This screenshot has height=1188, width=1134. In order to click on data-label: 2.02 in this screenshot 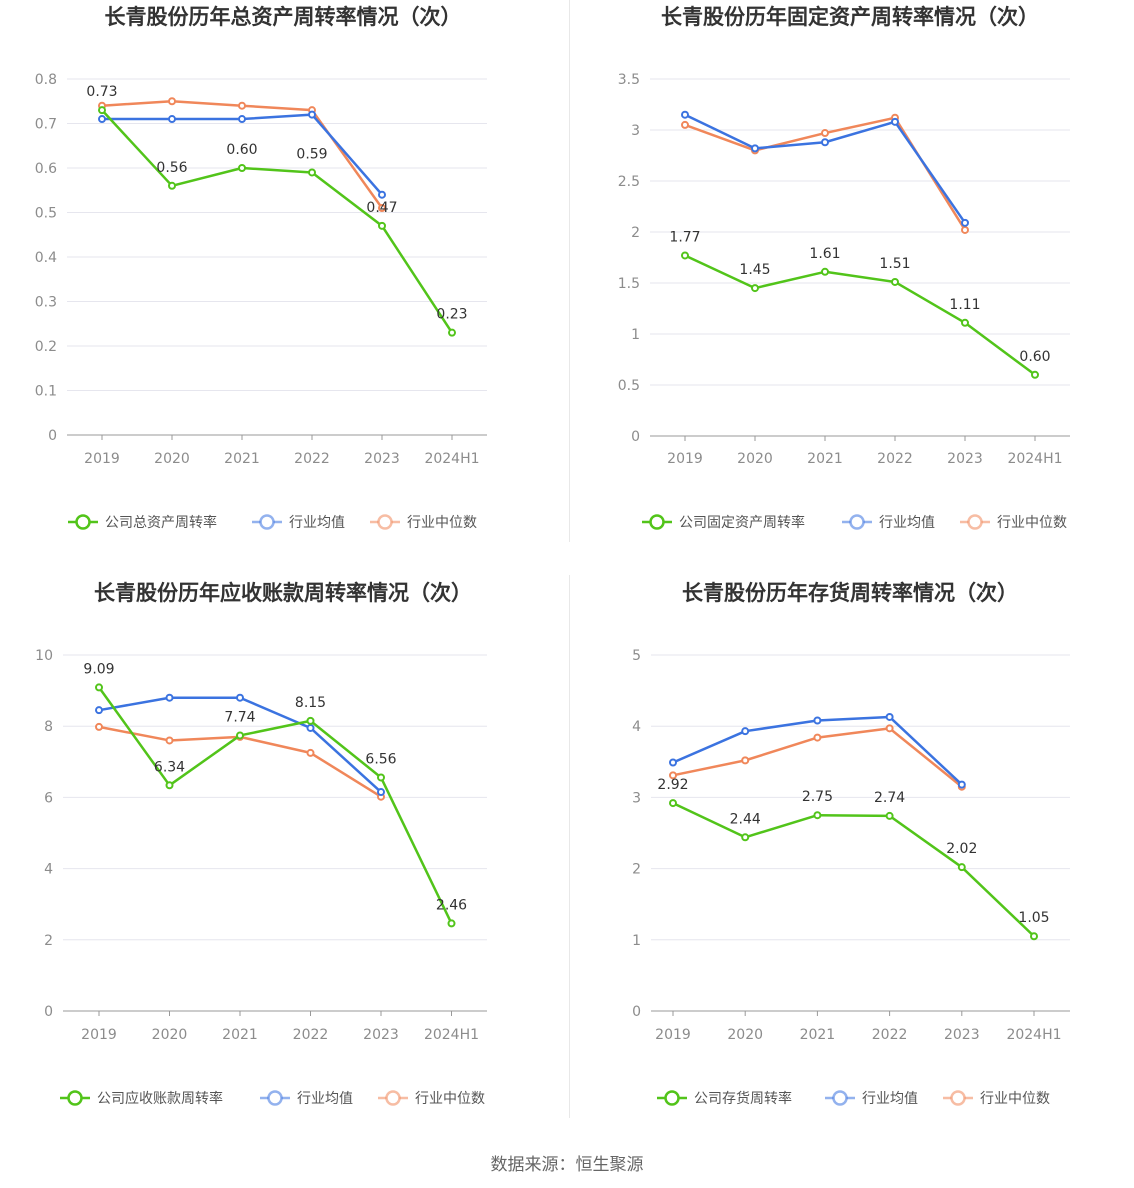, I will do `click(961, 849)`.